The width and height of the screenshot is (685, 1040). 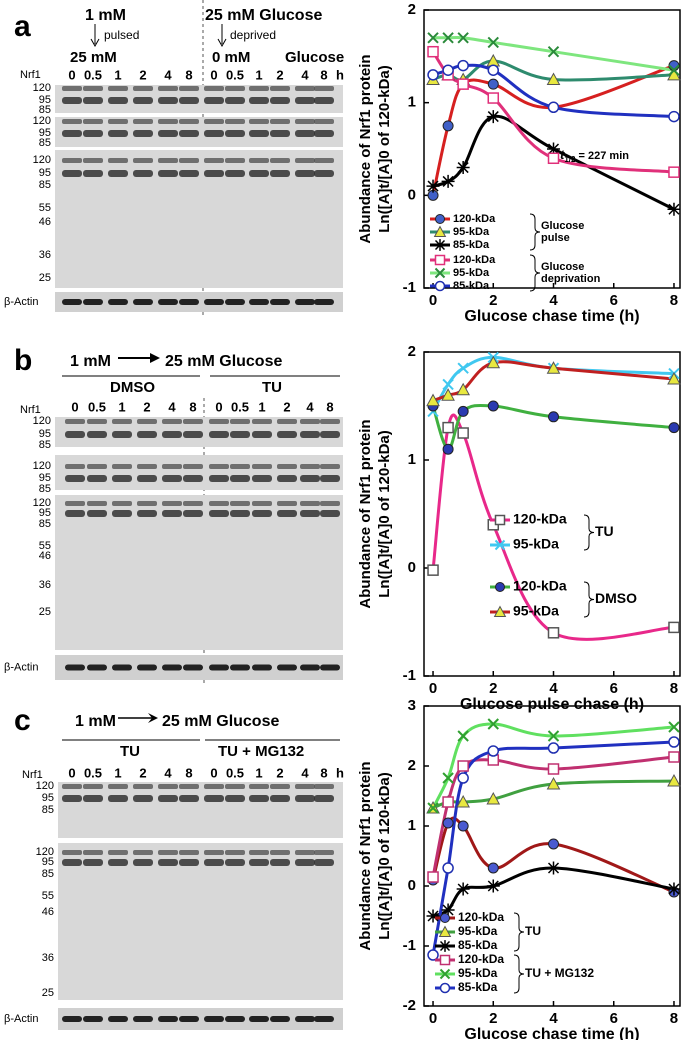 What do you see at coordinates (279, 772) in the screenshot?
I see `lane-label: 2` at bounding box center [279, 772].